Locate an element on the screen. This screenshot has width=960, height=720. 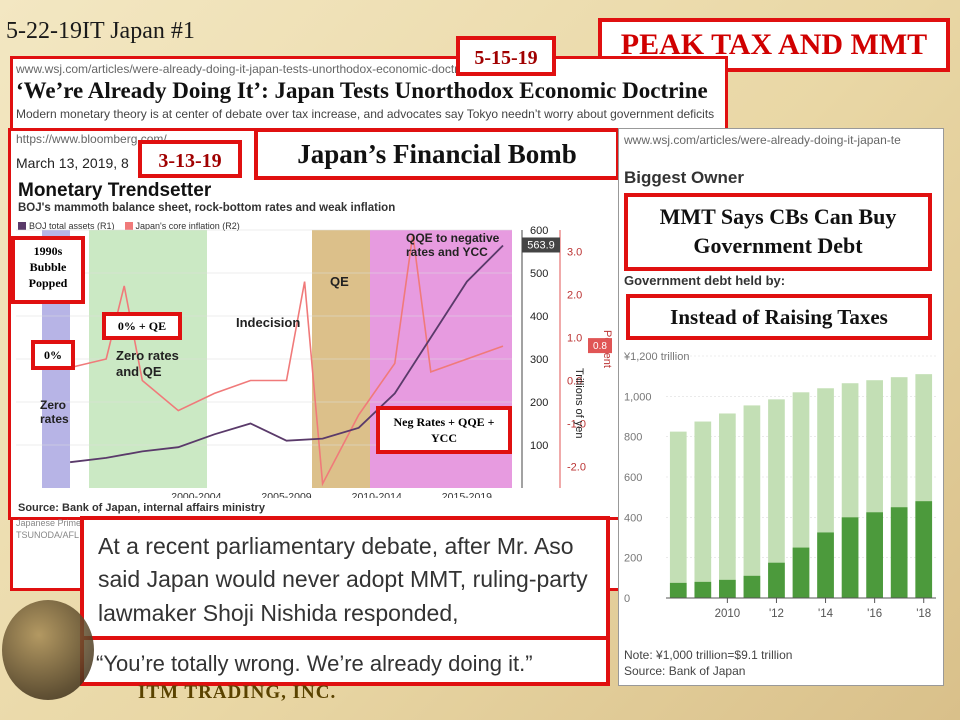
r1-tick-label: 100 is located at coordinates (539, 446).